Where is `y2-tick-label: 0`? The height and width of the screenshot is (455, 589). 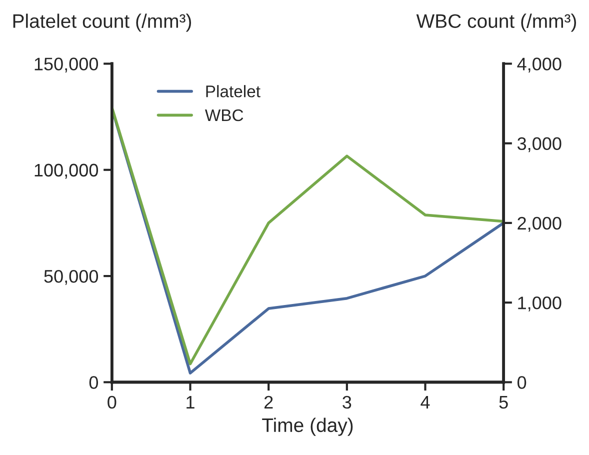 y2-tick-label: 0 is located at coordinates (521, 382).